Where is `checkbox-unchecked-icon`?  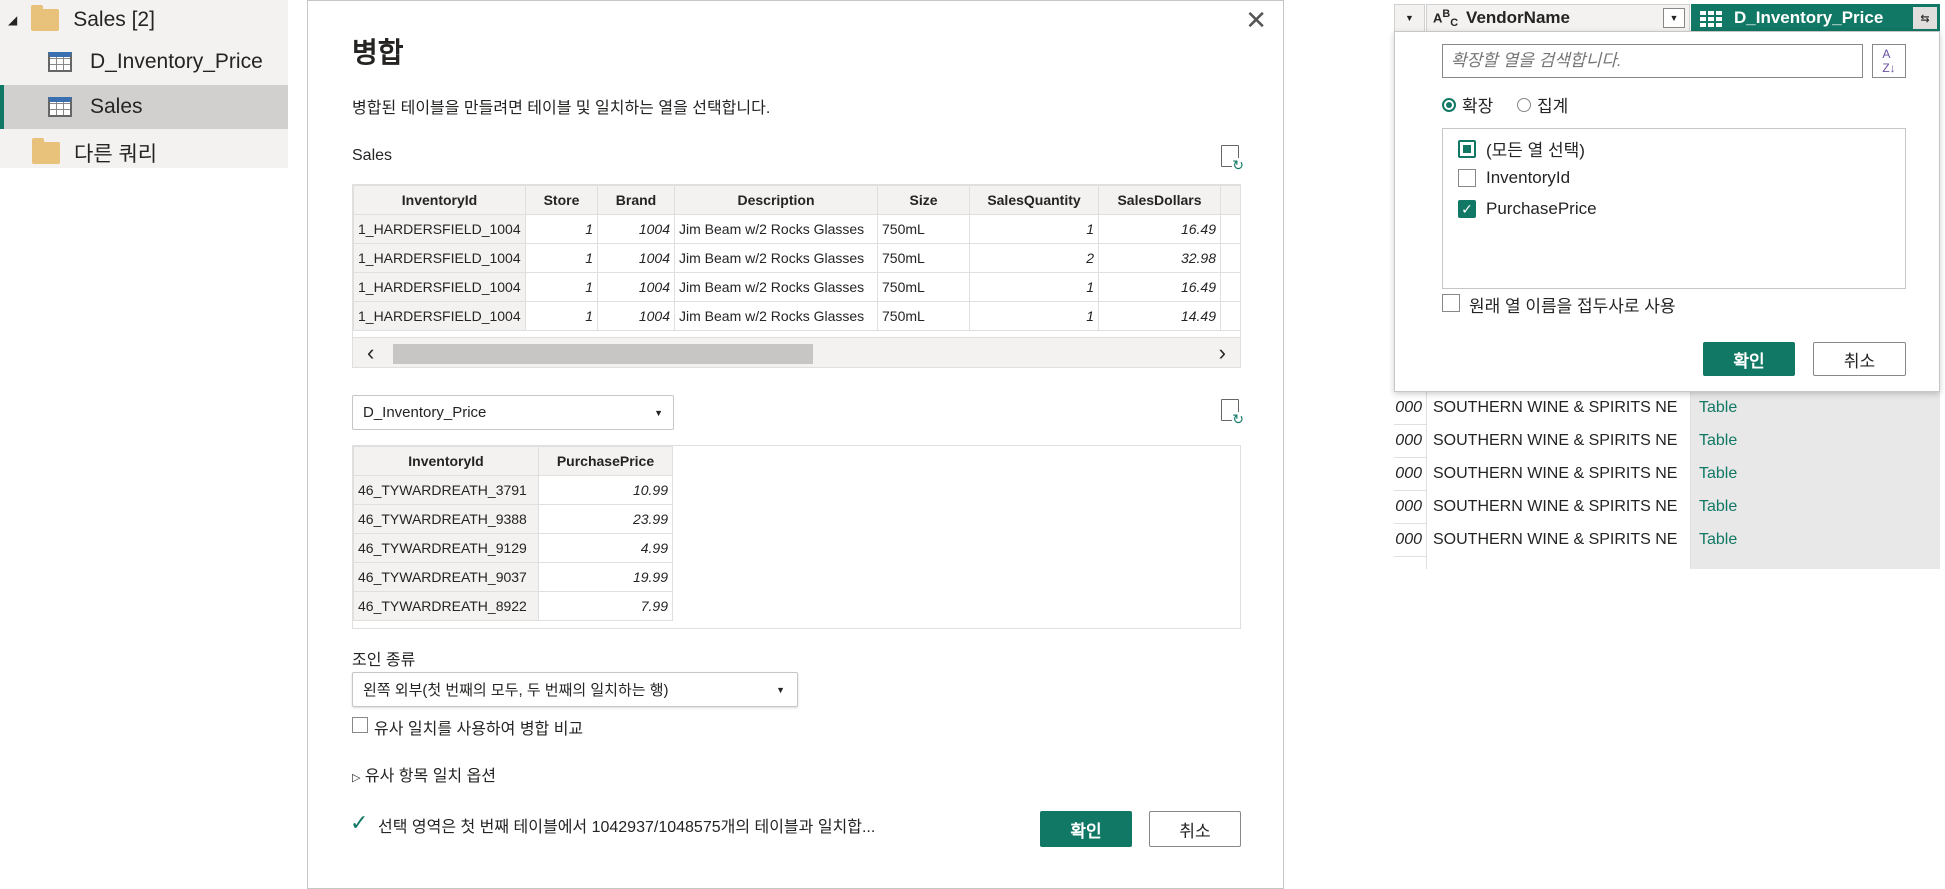 checkbox-unchecked-icon is located at coordinates (1467, 178).